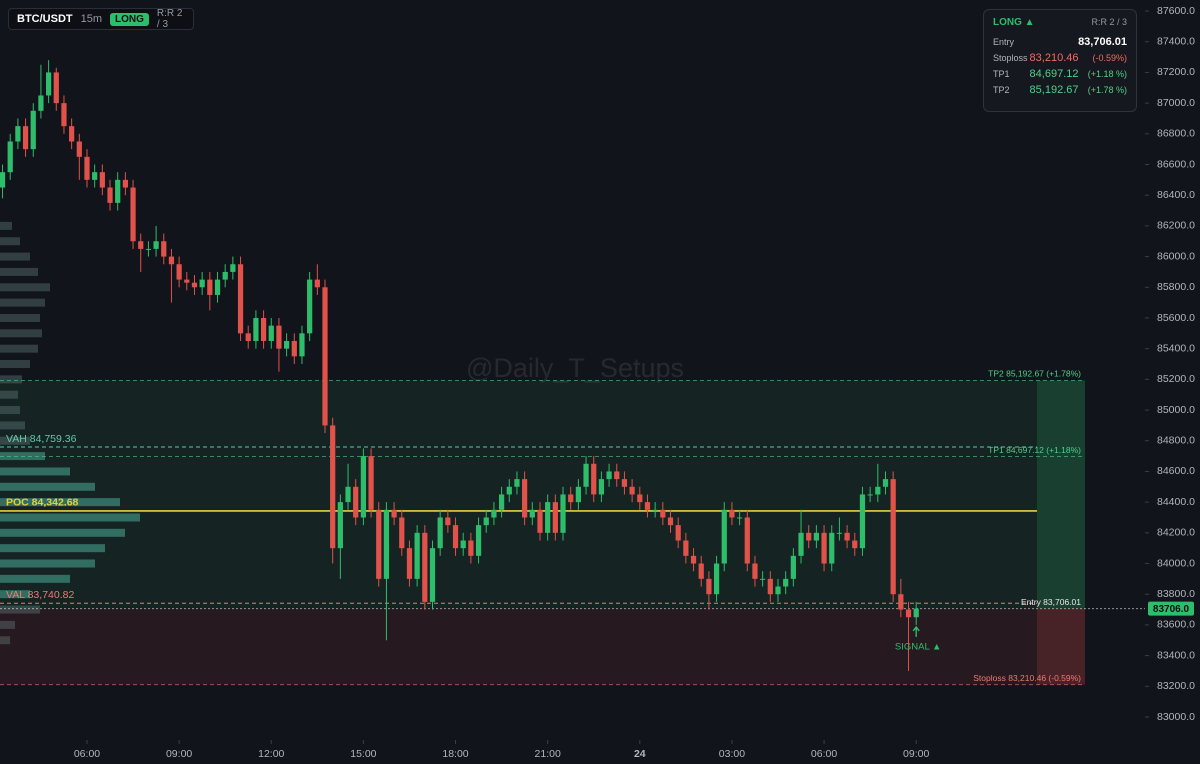 Image resolution: width=1200 pixels, height=764 pixels. Describe the element at coordinates (518, 646) in the screenshot. I see `trade-zone` at that location.